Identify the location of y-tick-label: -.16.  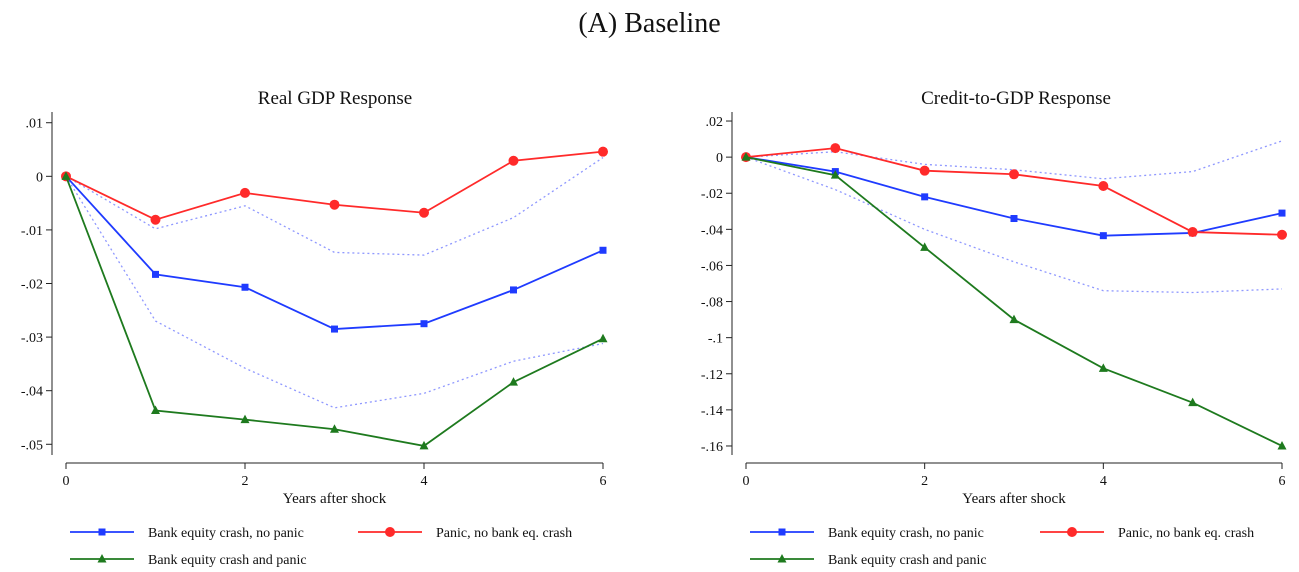
(712, 447).